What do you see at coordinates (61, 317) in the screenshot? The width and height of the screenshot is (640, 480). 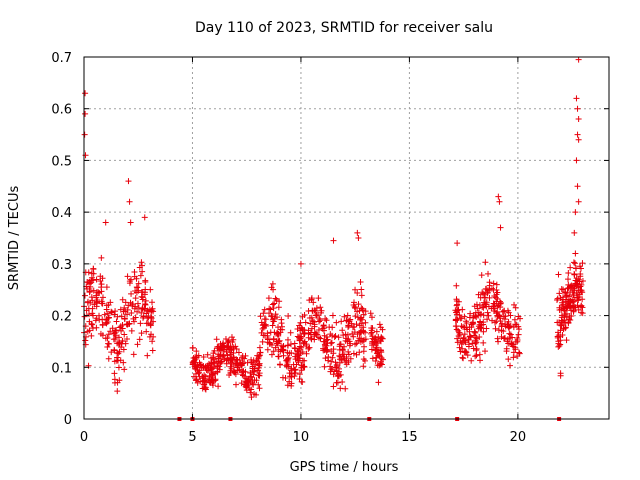 I see `y-tick-label: 0.2` at bounding box center [61, 317].